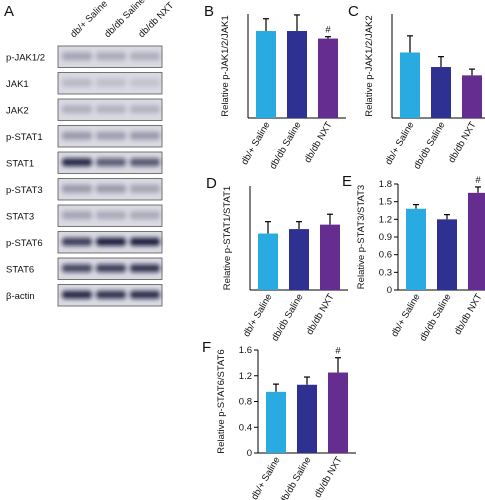  I want to click on panel-label: C, so click(353, 11).